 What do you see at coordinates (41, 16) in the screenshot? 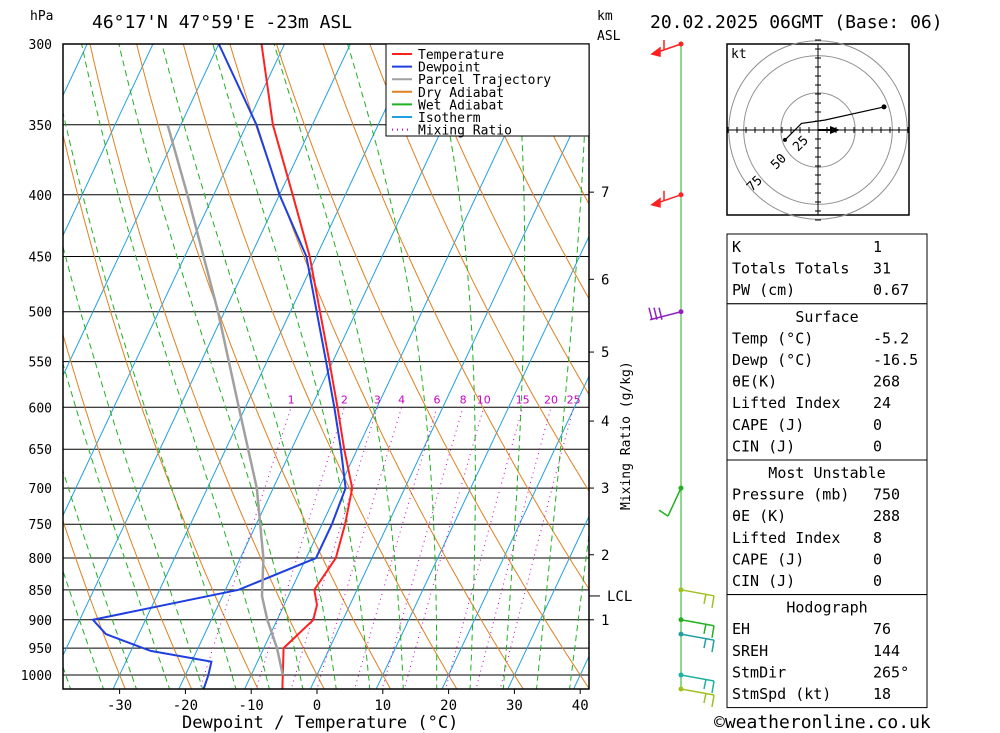
I see `hpa-unit-label: hPa` at bounding box center [41, 16].